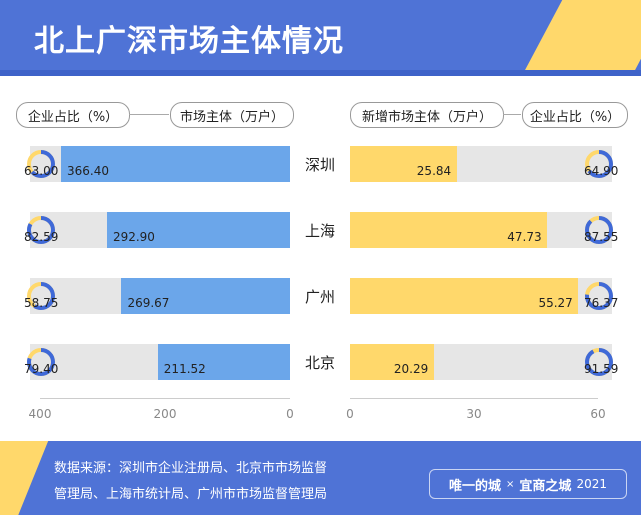 This screenshot has width=641, height=515. I want to click on right-pct-value: 87.55, so click(601, 237).